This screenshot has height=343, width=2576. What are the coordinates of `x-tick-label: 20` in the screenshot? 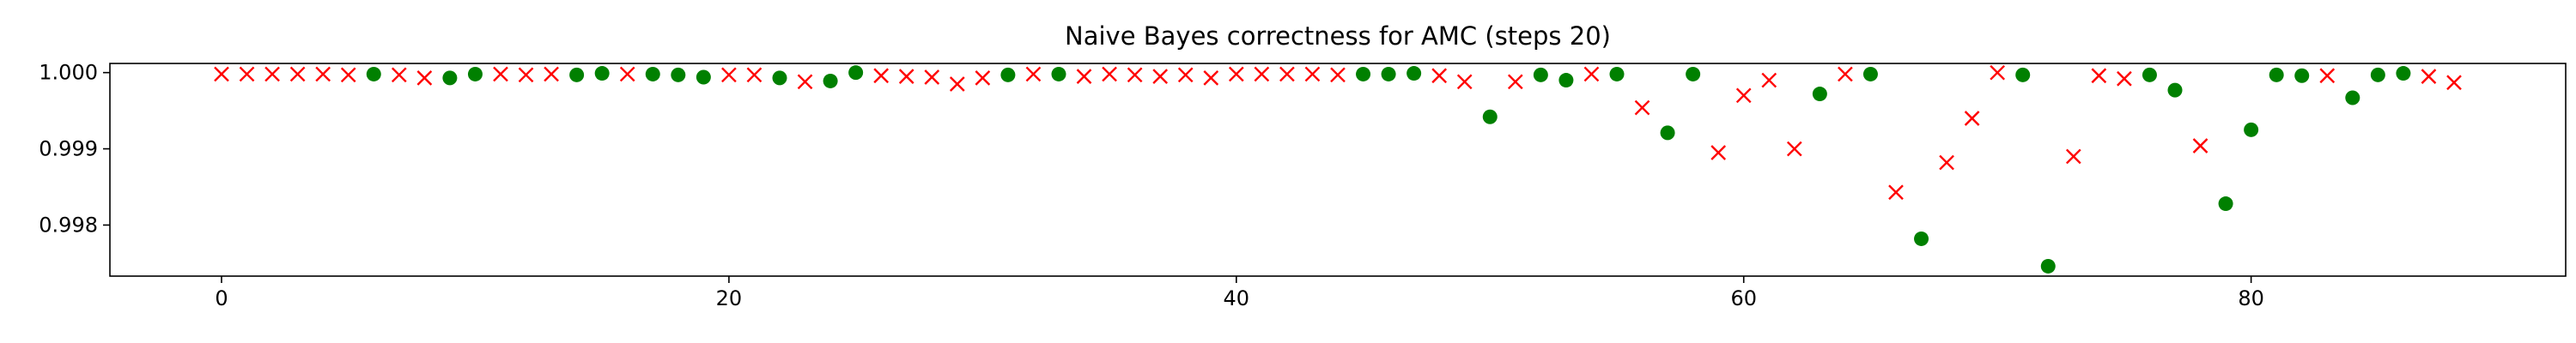 It's located at (729, 298).